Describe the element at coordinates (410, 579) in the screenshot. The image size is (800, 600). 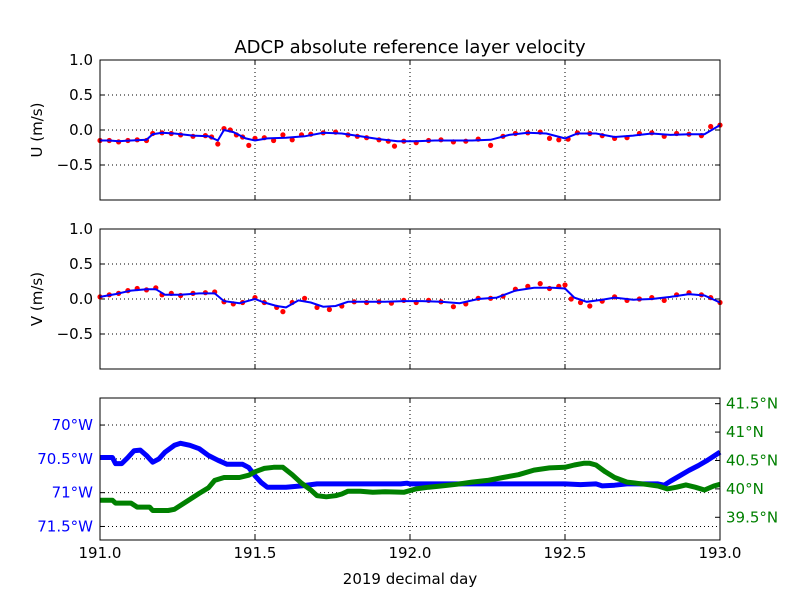
I see `x-axis-label: 2019 decimal day` at that location.